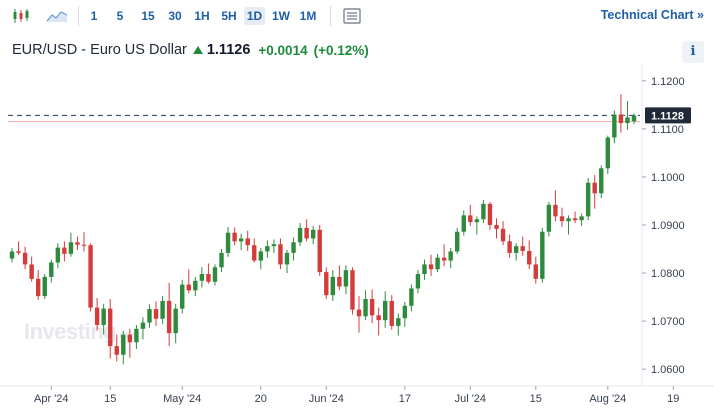 Image resolution: width=714 pixels, height=408 pixels. Describe the element at coordinates (352, 16) in the screenshot. I see `table-view-icon` at that location.